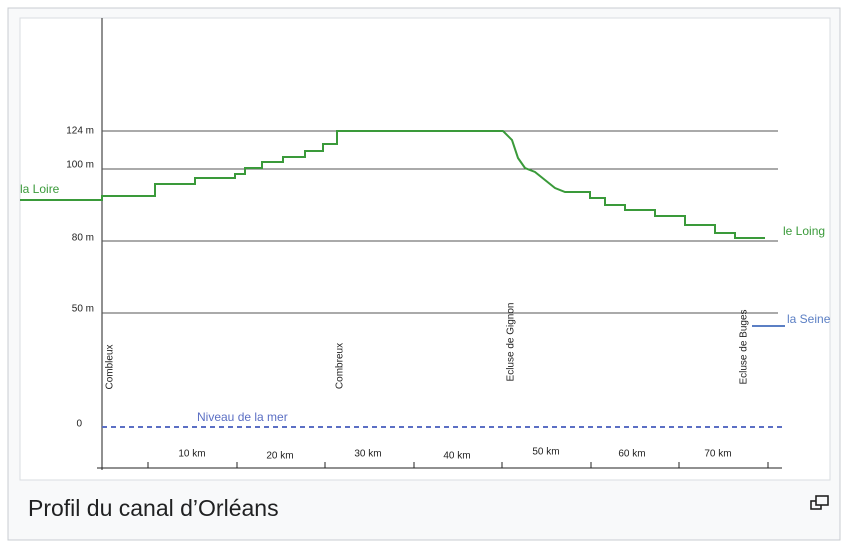 The height and width of the screenshot is (547, 848). What do you see at coordinates (367, 454) in the screenshot?
I see `x-label: 30 km` at bounding box center [367, 454].